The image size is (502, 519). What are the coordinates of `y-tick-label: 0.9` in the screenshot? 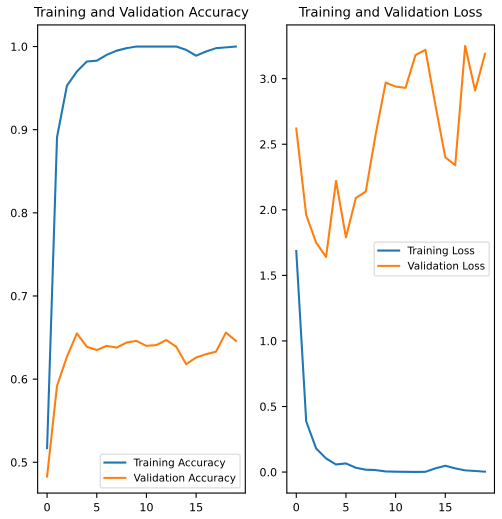 It's located at (19, 130).